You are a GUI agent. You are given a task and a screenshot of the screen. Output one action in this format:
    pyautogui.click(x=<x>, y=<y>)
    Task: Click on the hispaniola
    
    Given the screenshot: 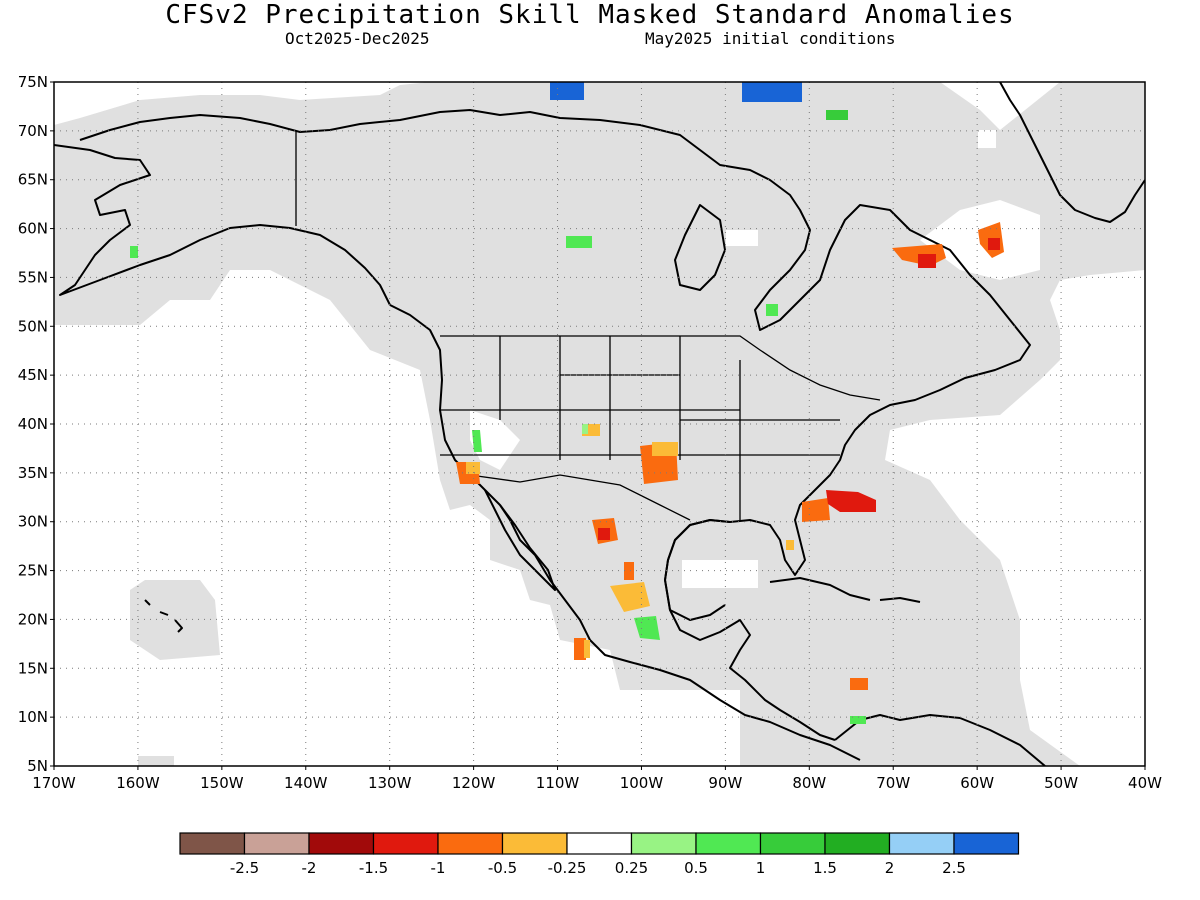 What is the action you would take?
    pyautogui.click(x=900, y=600)
    